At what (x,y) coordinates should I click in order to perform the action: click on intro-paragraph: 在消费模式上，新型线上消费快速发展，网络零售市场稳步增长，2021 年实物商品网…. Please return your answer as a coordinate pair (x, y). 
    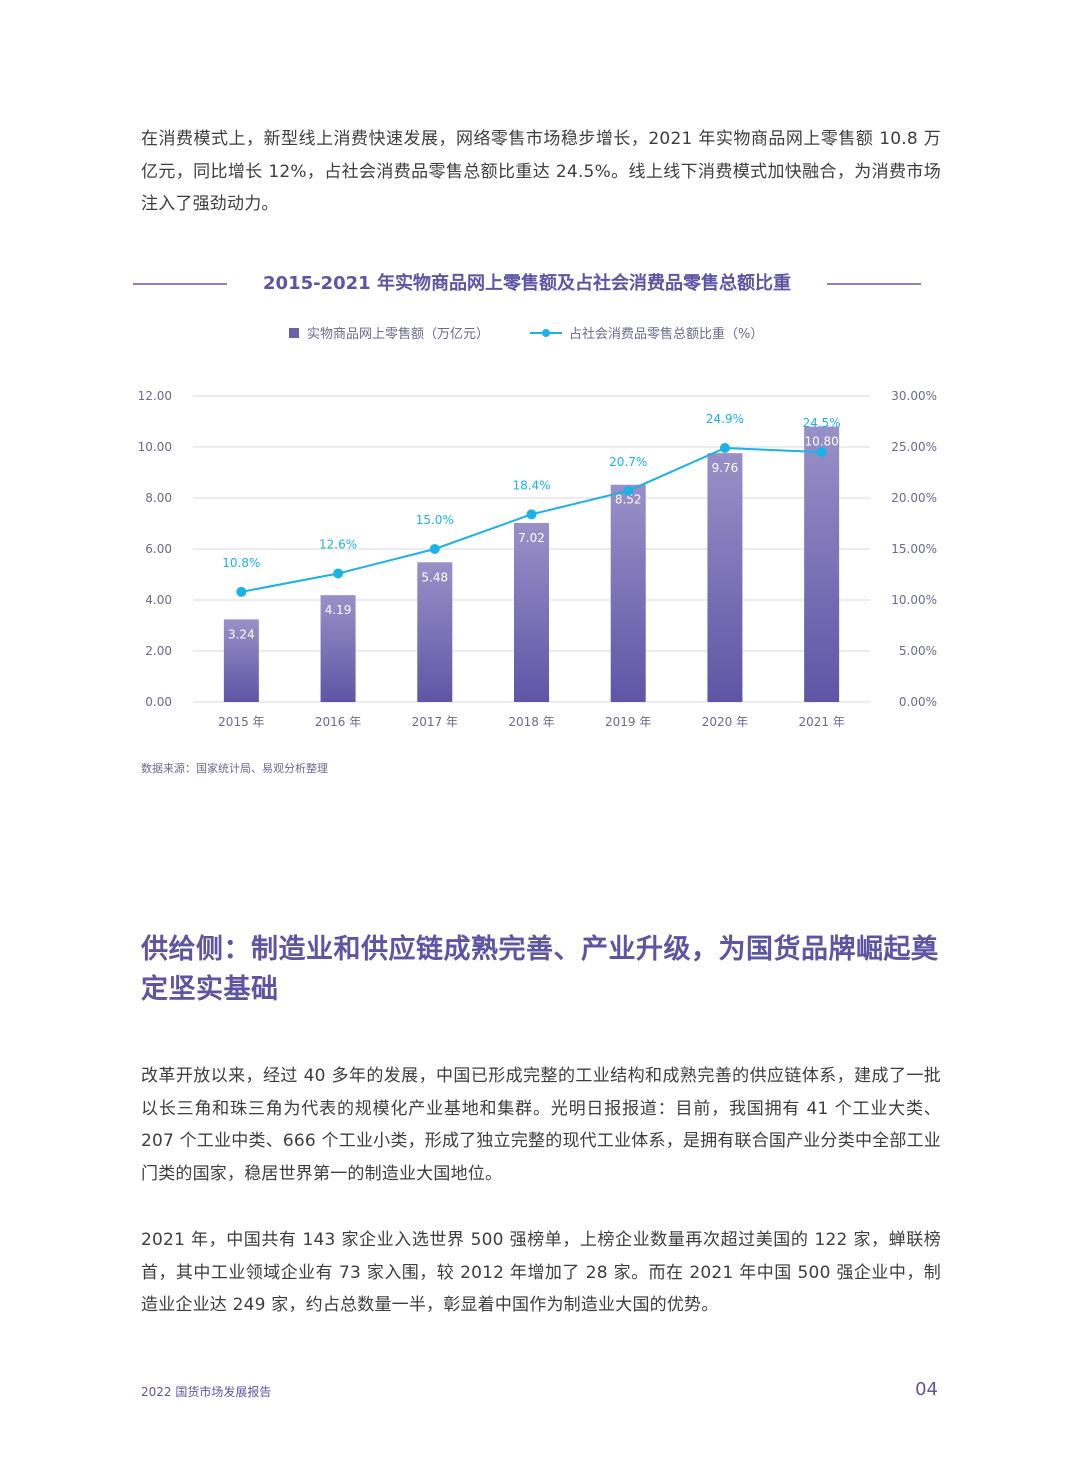
    Looking at the image, I should click on (541, 171).